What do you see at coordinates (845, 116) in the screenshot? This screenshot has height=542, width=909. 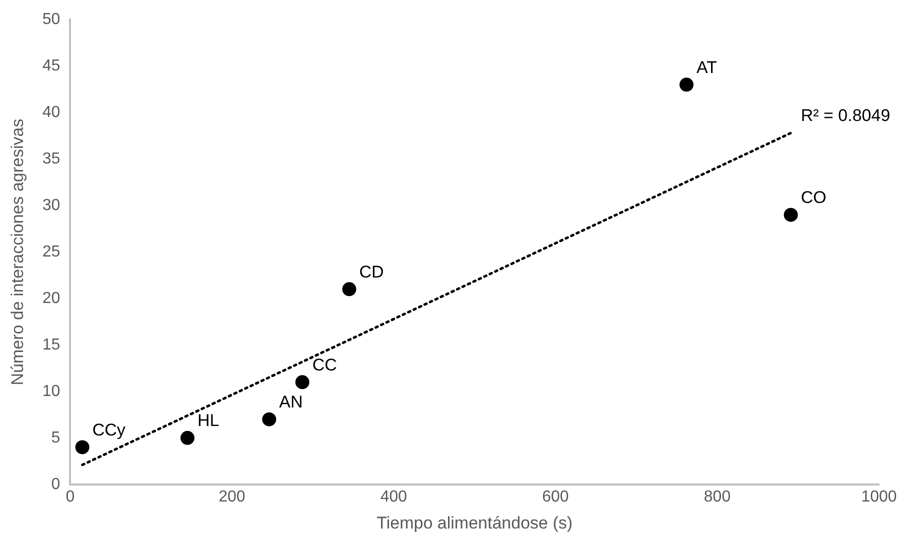 I see `annotation: R² = 0.8049` at bounding box center [845, 116].